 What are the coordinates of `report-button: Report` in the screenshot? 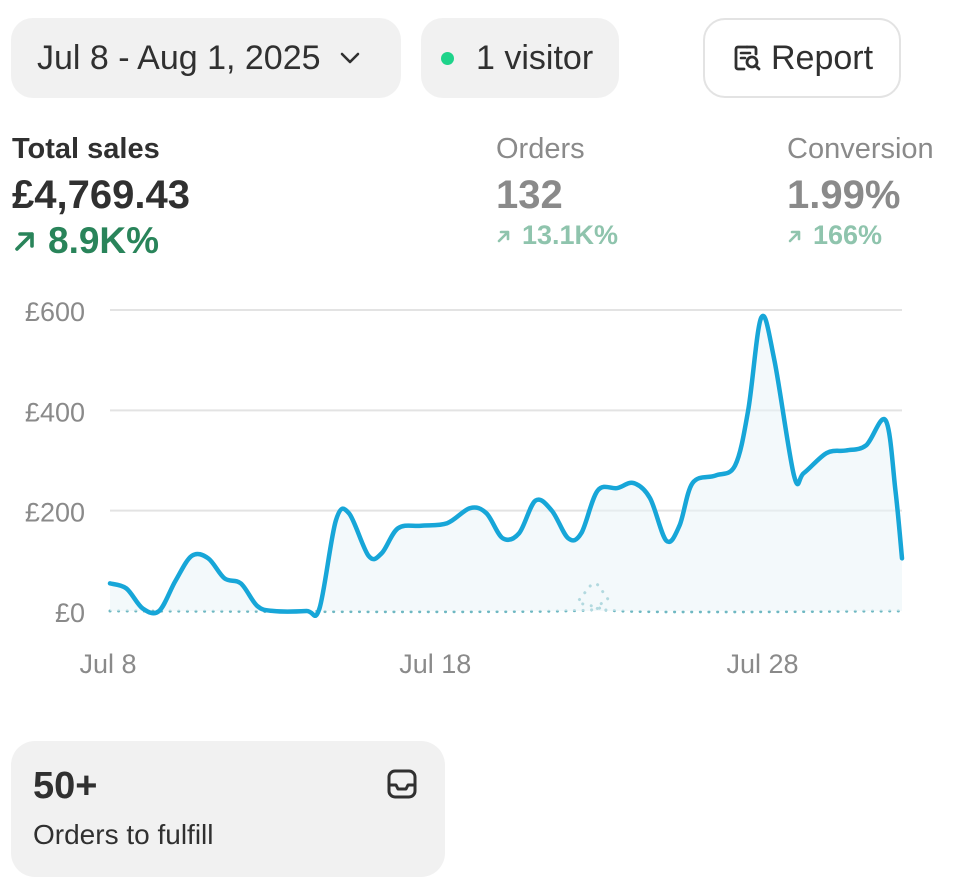 It's located at (802, 58).